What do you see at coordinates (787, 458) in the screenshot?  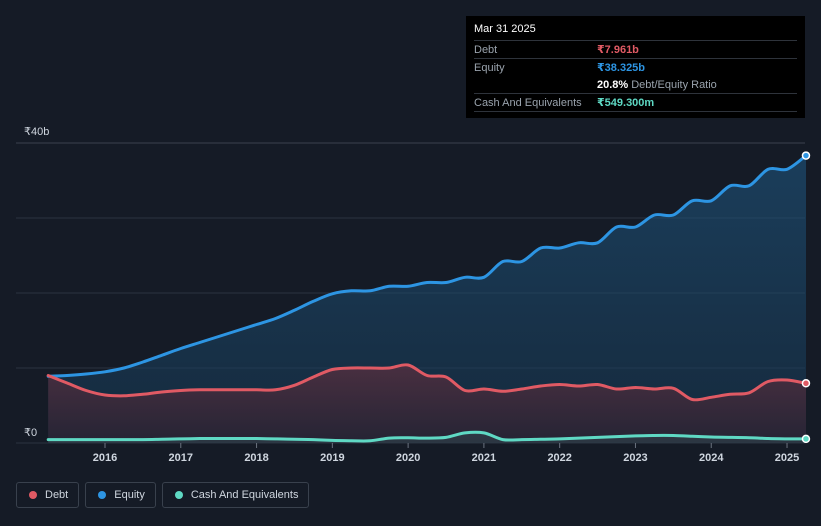 I see `x-tick-label-2025: 2025` at bounding box center [787, 458].